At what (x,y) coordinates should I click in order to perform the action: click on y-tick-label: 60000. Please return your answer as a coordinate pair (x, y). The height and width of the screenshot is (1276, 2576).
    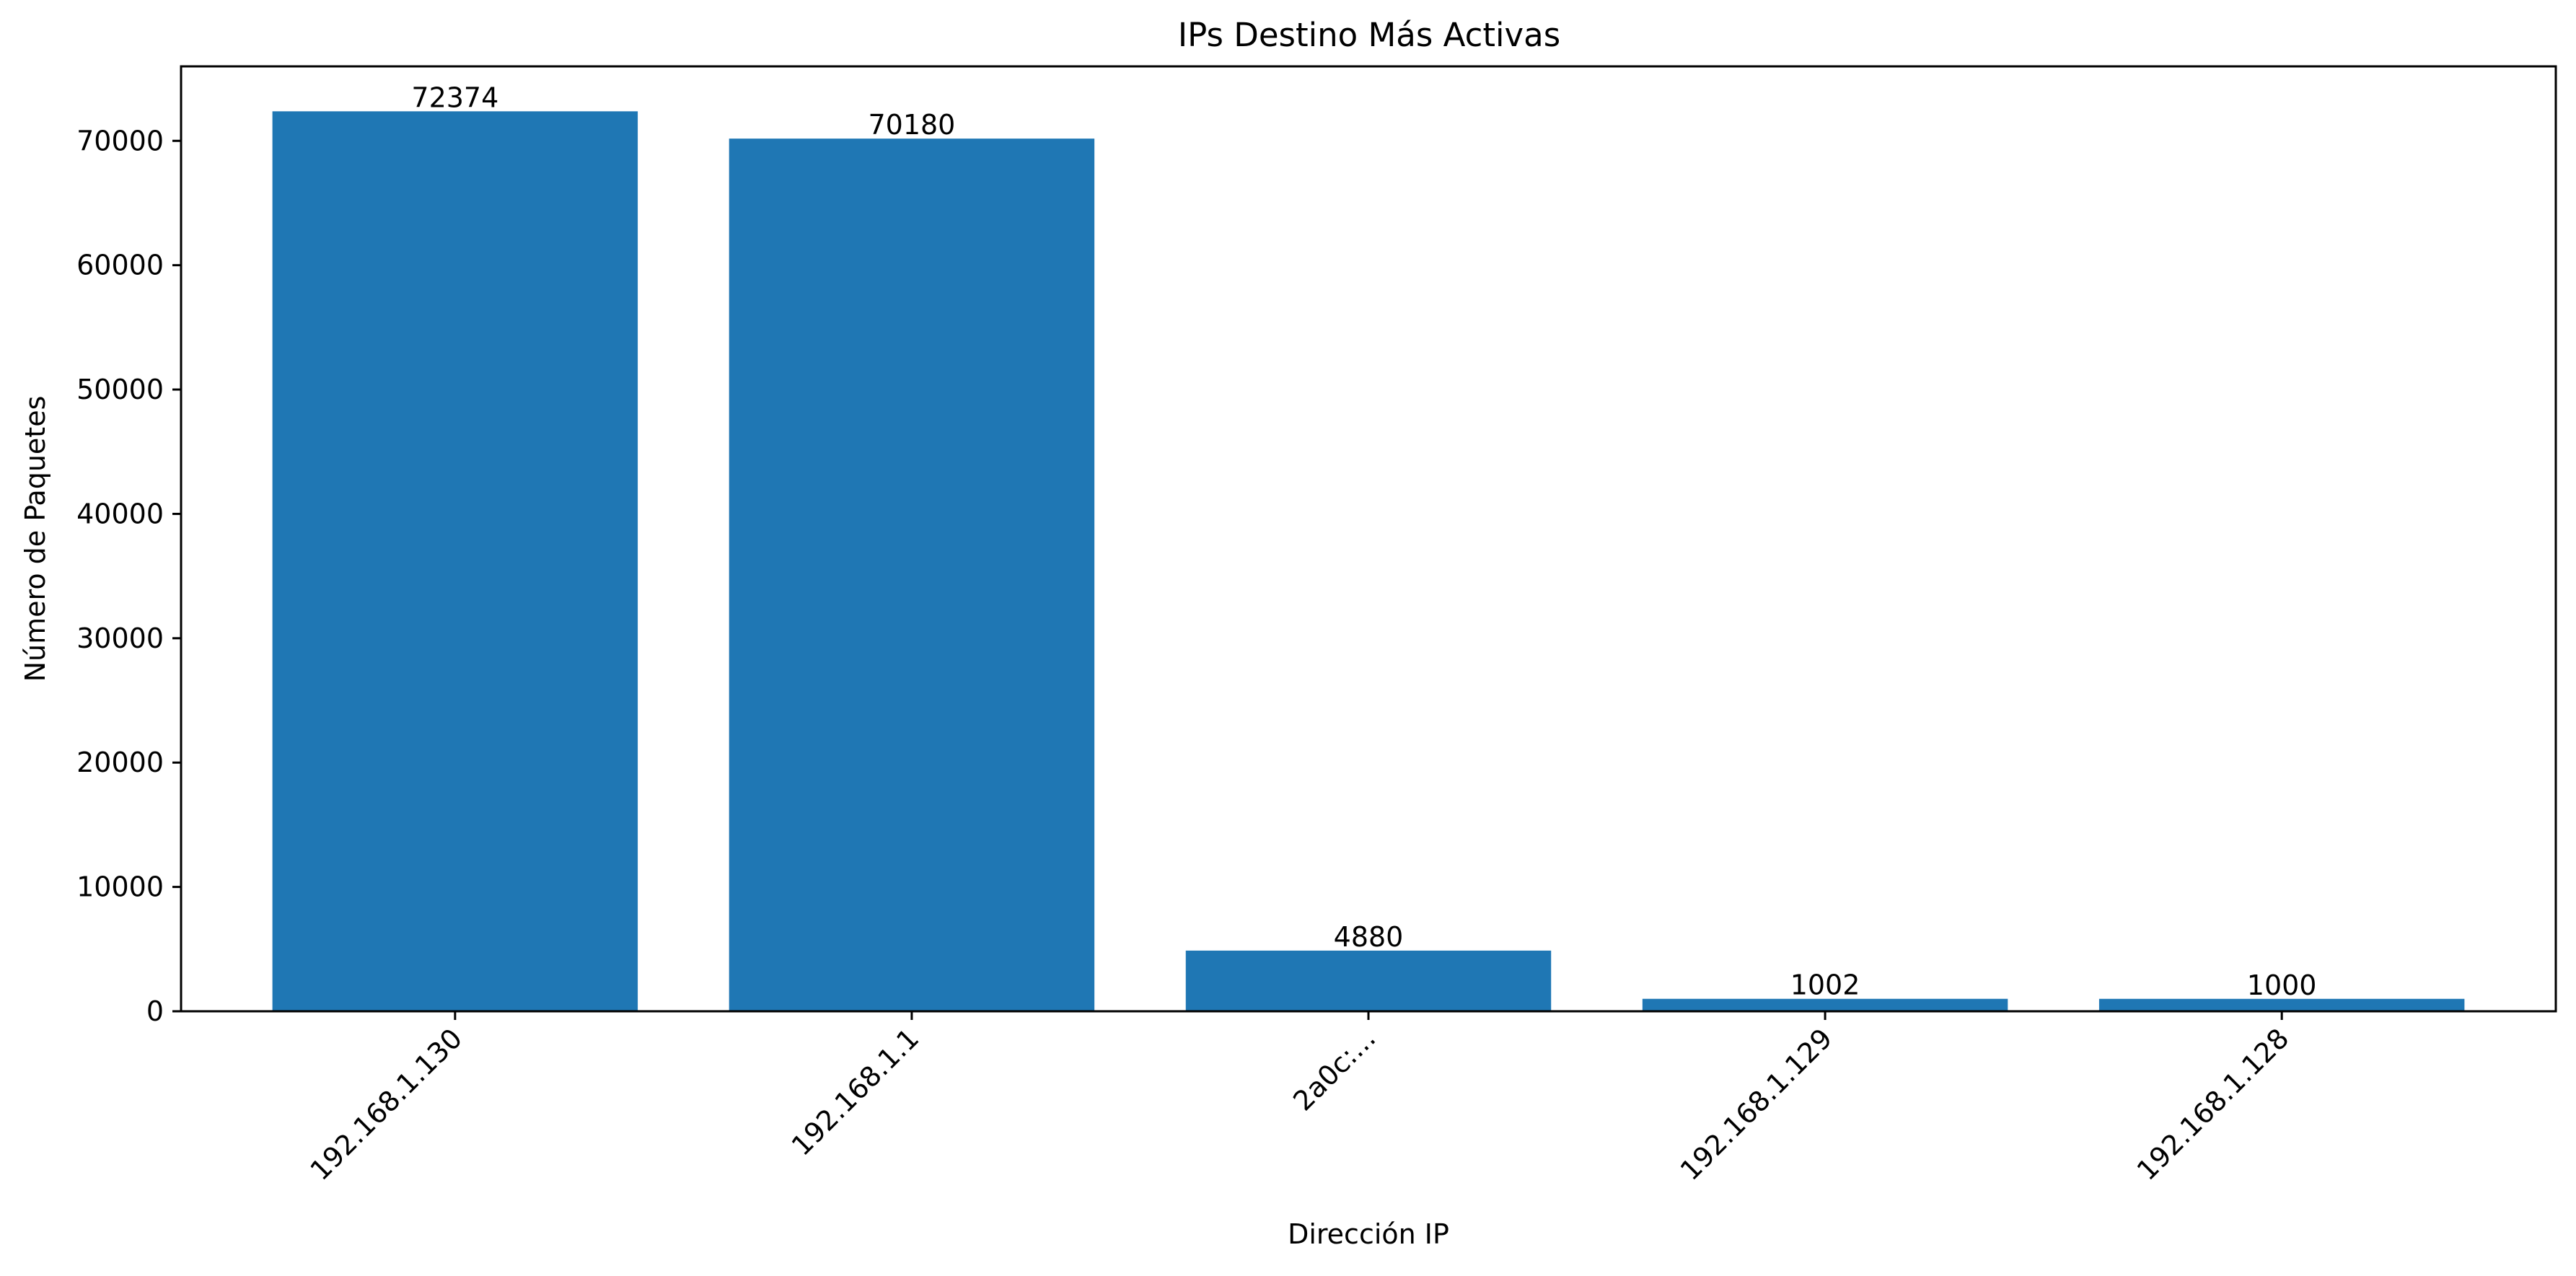
    Looking at the image, I should click on (120, 266).